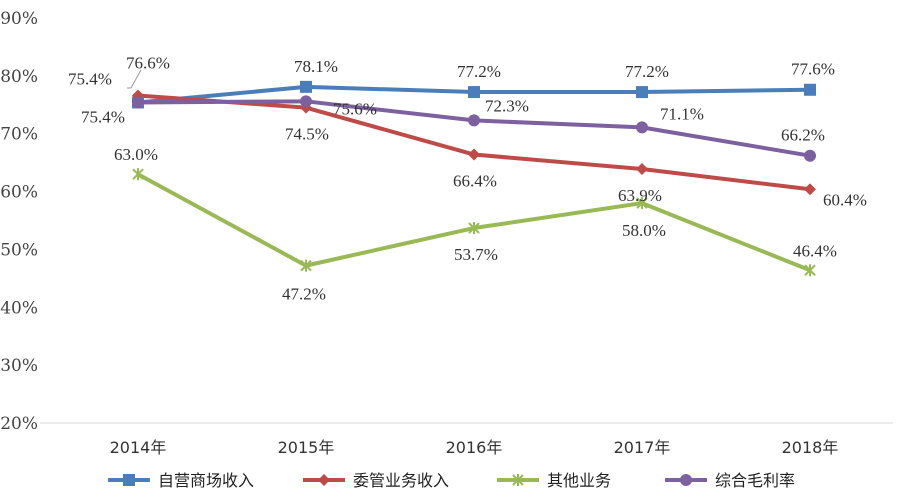 This screenshot has height=496, width=905. What do you see at coordinates (148, 63) in the screenshot?
I see `data-label: 76.6%` at bounding box center [148, 63].